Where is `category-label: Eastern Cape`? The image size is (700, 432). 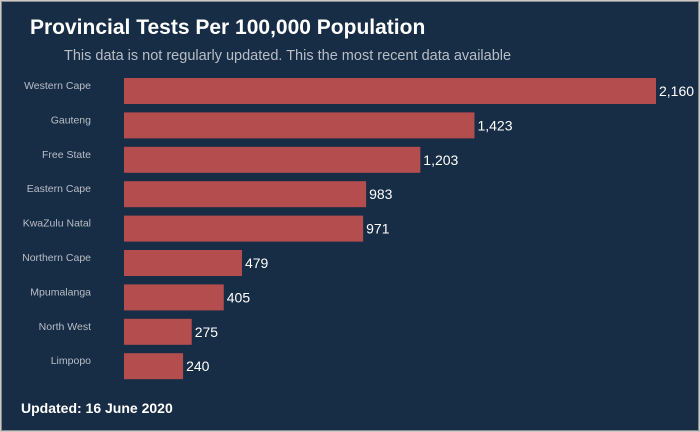 category-label: Eastern Cape is located at coordinates (59, 189).